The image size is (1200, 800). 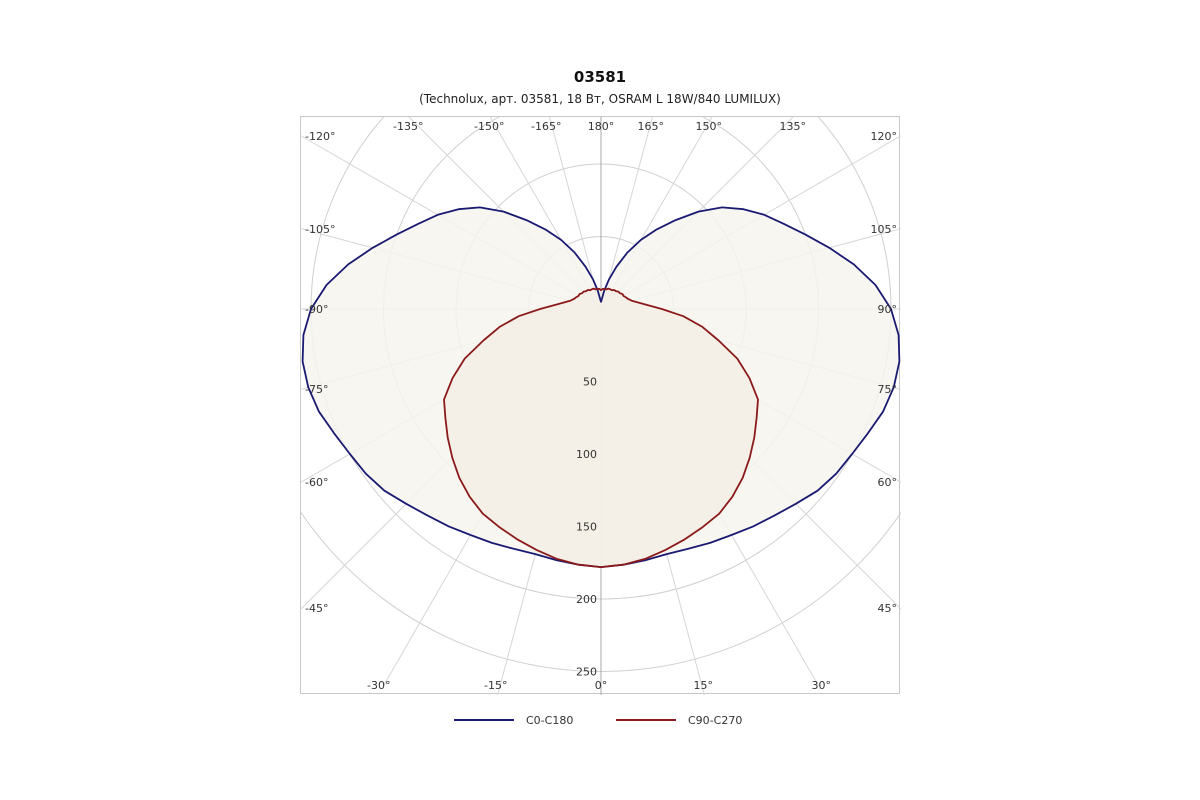 What do you see at coordinates (704, 685) in the screenshot?
I see `angle-label: 15°` at bounding box center [704, 685].